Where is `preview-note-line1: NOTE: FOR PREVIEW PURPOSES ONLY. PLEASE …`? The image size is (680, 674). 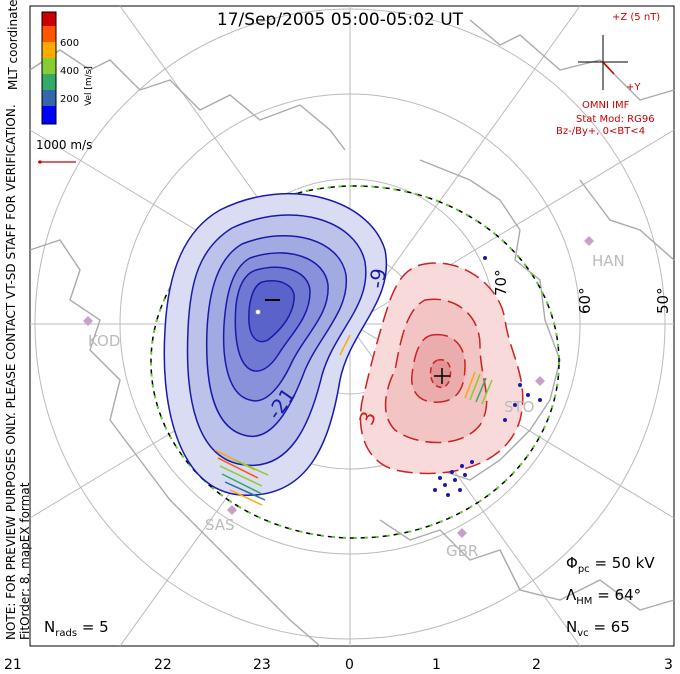
preview-note-line1: NOTE: FOR PREVIEW PURPOSES ONLY. PLEASE … is located at coordinates (11, 372).